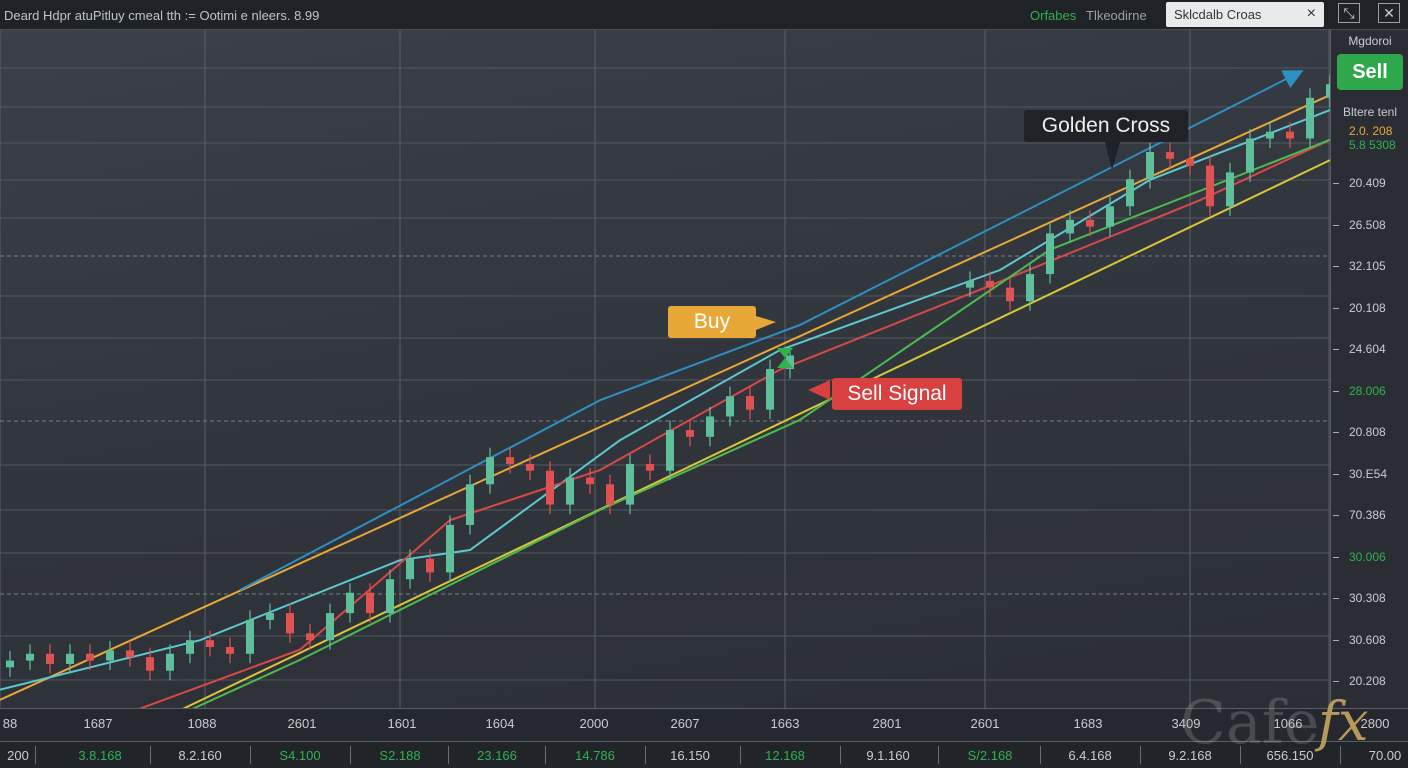 The height and width of the screenshot is (768, 1408). What do you see at coordinates (100, 755) in the screenshot?
I see `bottom-value: 3.8.168` at bounding box center [100, 755].